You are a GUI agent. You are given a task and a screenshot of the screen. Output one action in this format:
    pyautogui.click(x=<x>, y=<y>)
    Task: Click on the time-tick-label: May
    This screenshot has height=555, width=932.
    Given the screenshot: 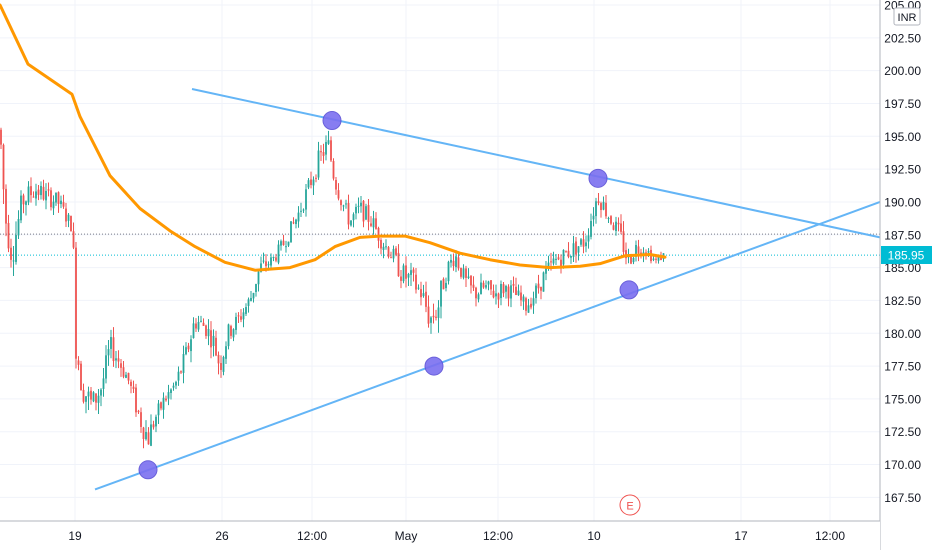 What is the action you would take?
    pyautogui.click(x=406, y=536)
    